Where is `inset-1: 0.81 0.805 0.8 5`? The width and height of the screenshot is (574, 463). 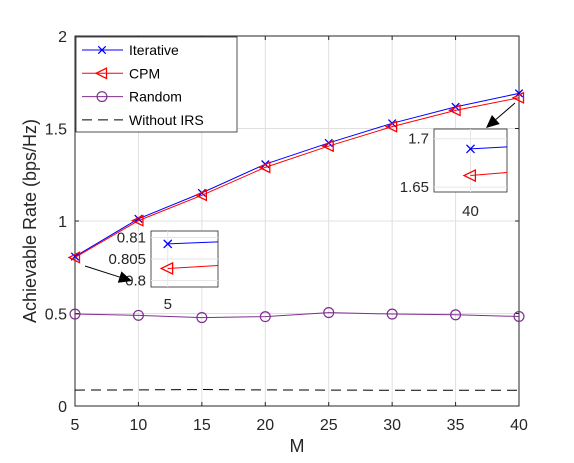
inset-1: 0.81 0.805 0.8 5 is located at coordinates (151, 271).